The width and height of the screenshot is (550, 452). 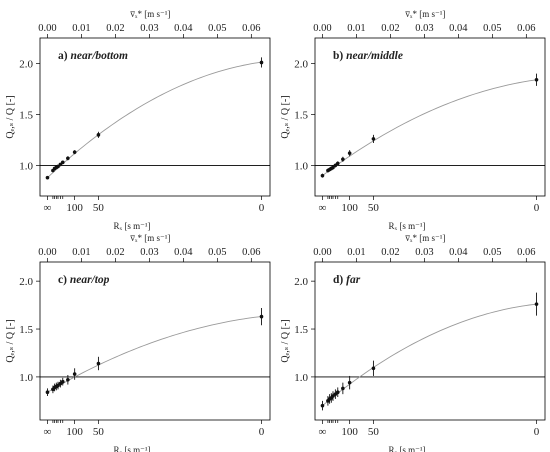 What do you see at coordinates (339, 56) in the screenshot?
I see `panel-label: b)` at bounding box center [339, 56].